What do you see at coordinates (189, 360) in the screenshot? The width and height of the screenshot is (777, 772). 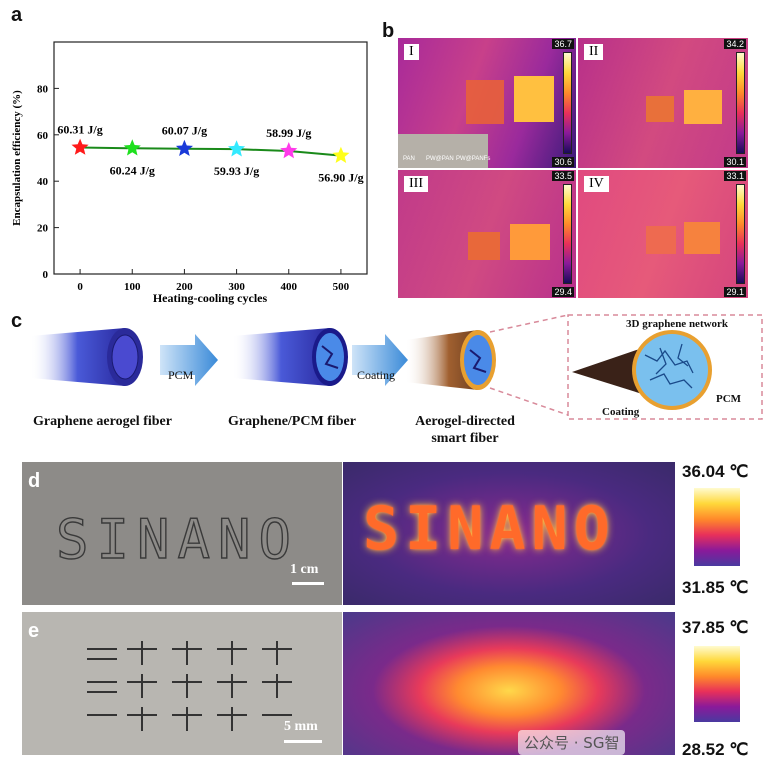 I see `arrow-pcm` at bounding box center [189, 360].